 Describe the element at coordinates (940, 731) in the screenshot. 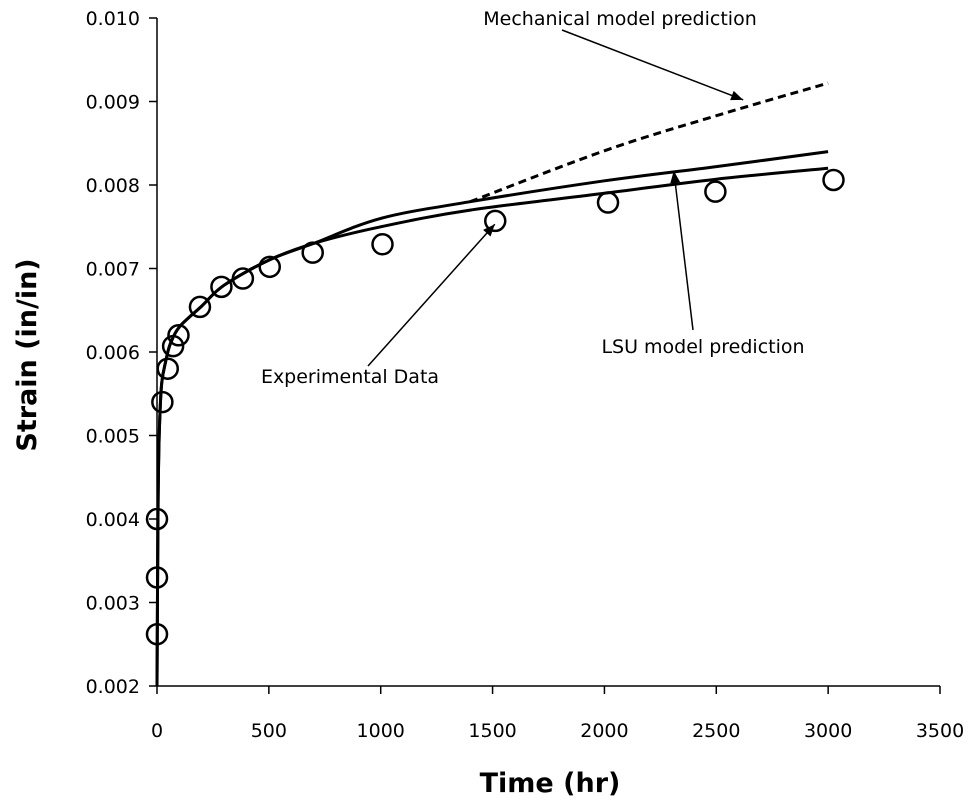

I see `x-tick-label: 3500` at that location.